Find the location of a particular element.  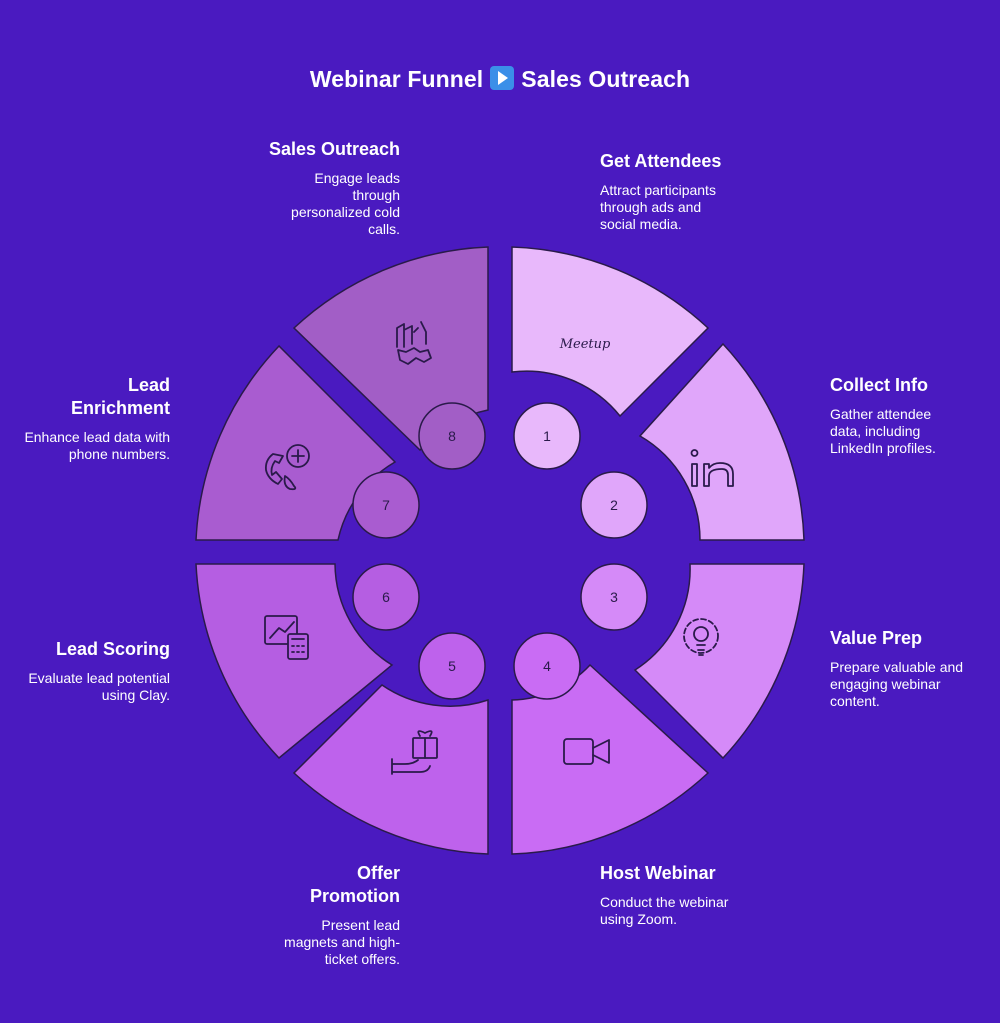

segment-6: 6 is located at coordinates (307, 661).